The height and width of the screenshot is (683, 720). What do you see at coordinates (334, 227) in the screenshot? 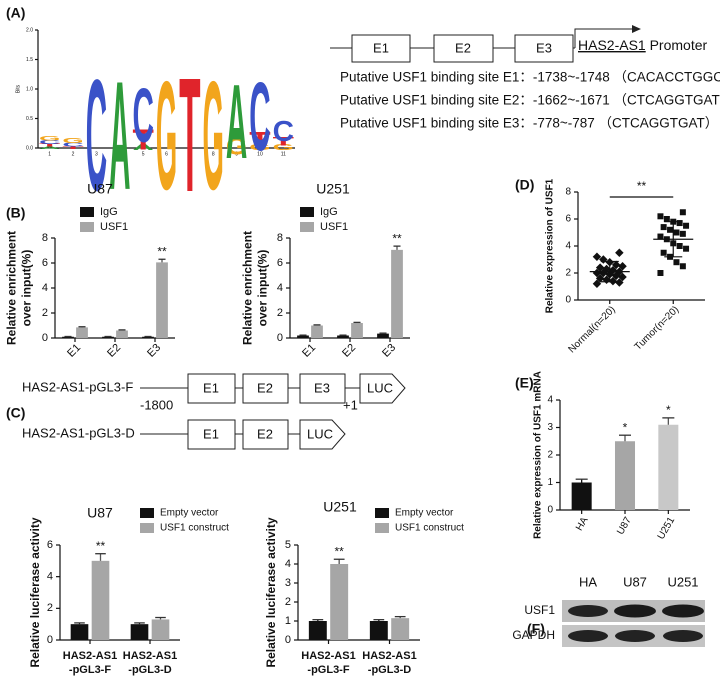
I see `legend-label: USF1` at bounding box center [334, 227].